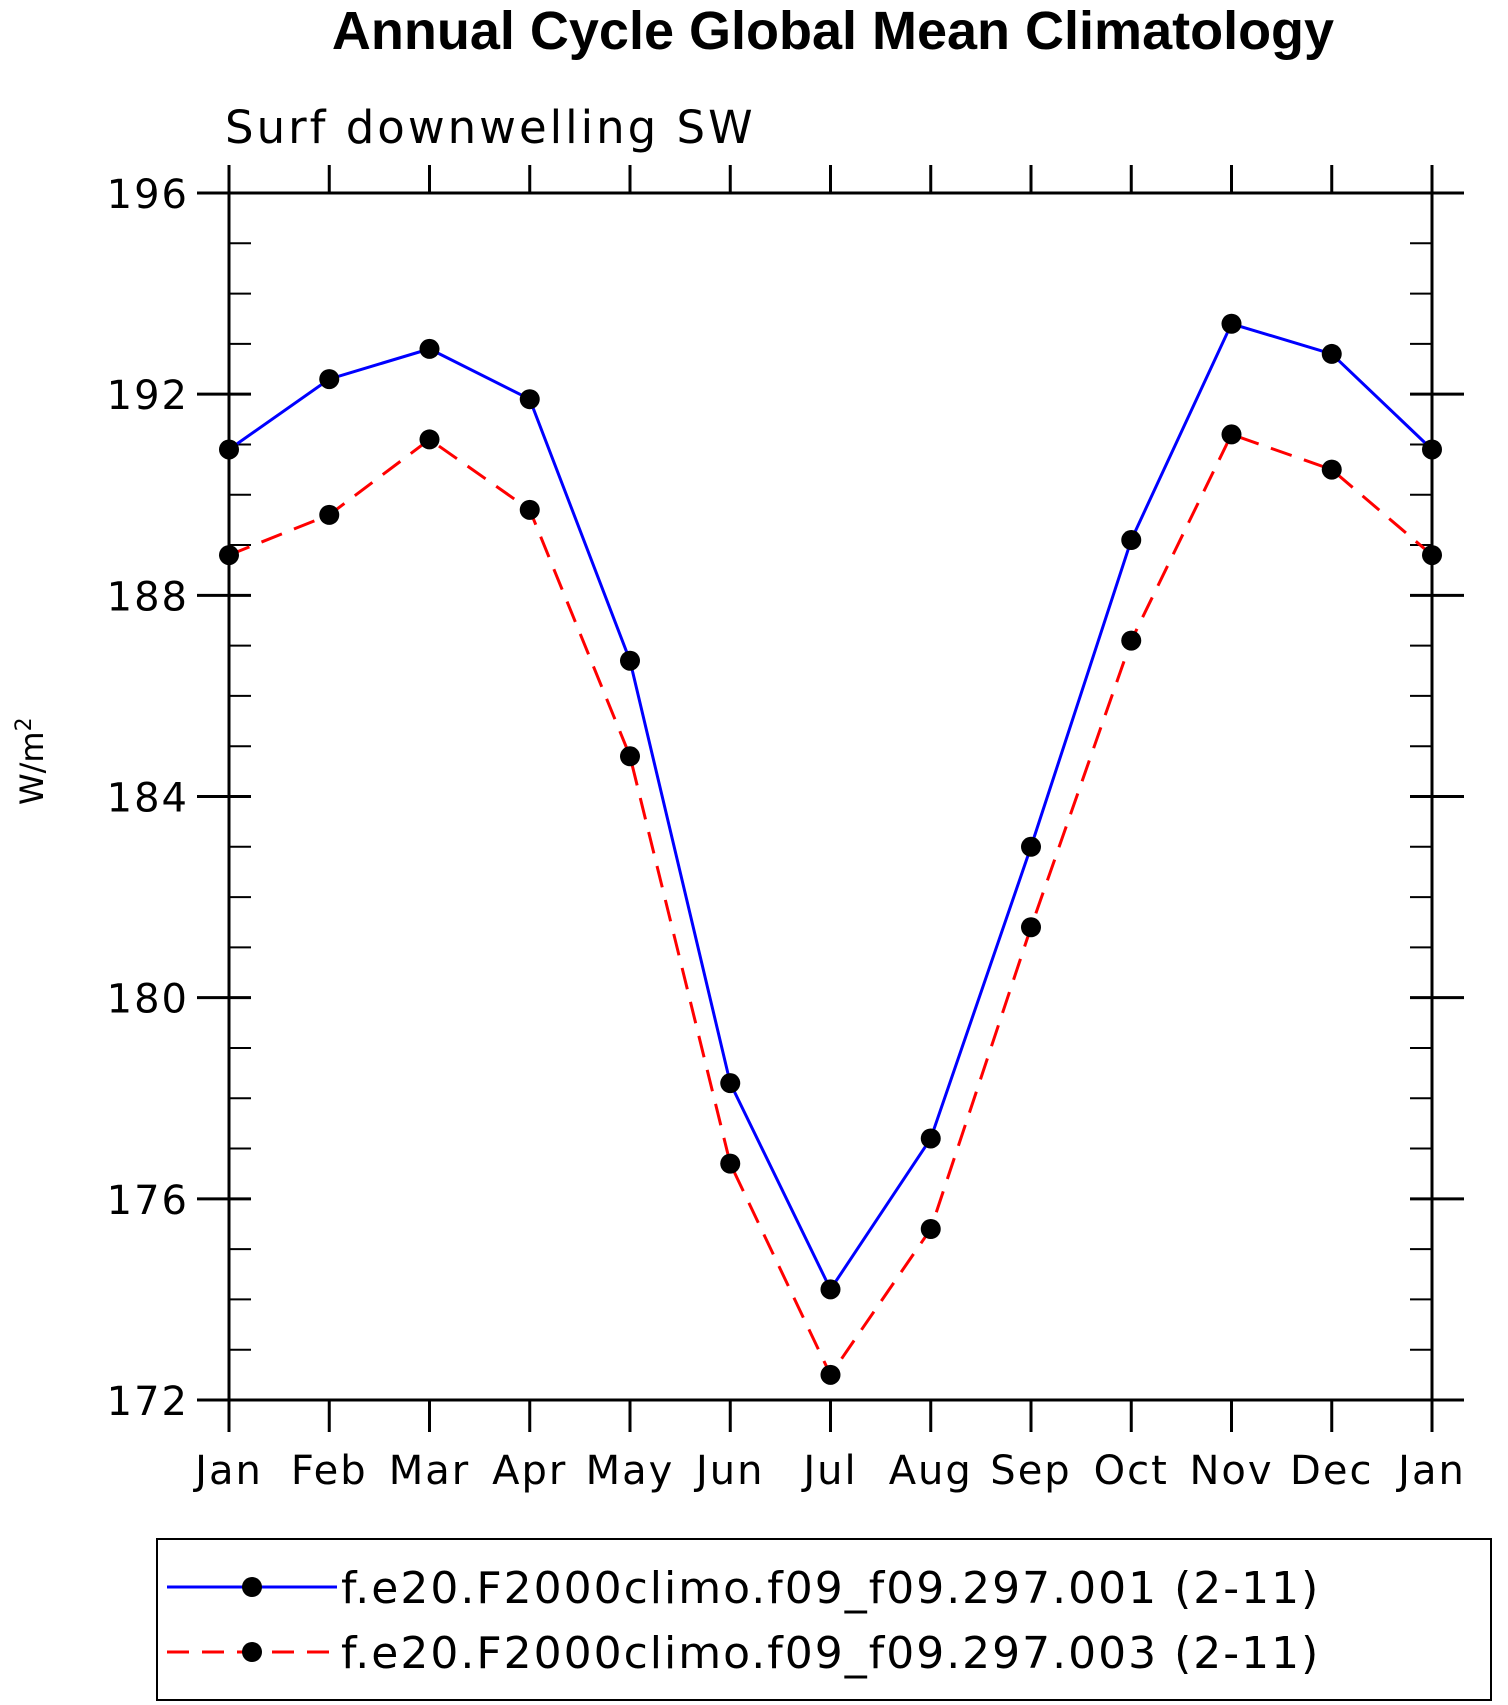 The image size is (1508, 1705). What do you see at coordinates (833, 31) in the screenshot?
I see `chart-title: Annual Cycle Global Mean Climatology` at bounding box center [833, 31].